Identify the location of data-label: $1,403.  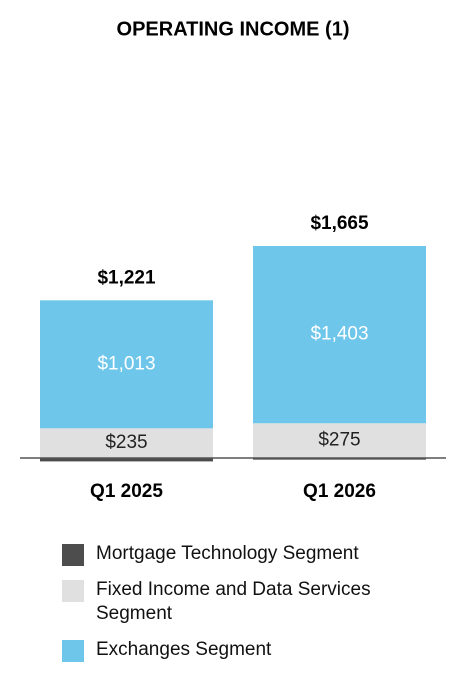
(339, 334).